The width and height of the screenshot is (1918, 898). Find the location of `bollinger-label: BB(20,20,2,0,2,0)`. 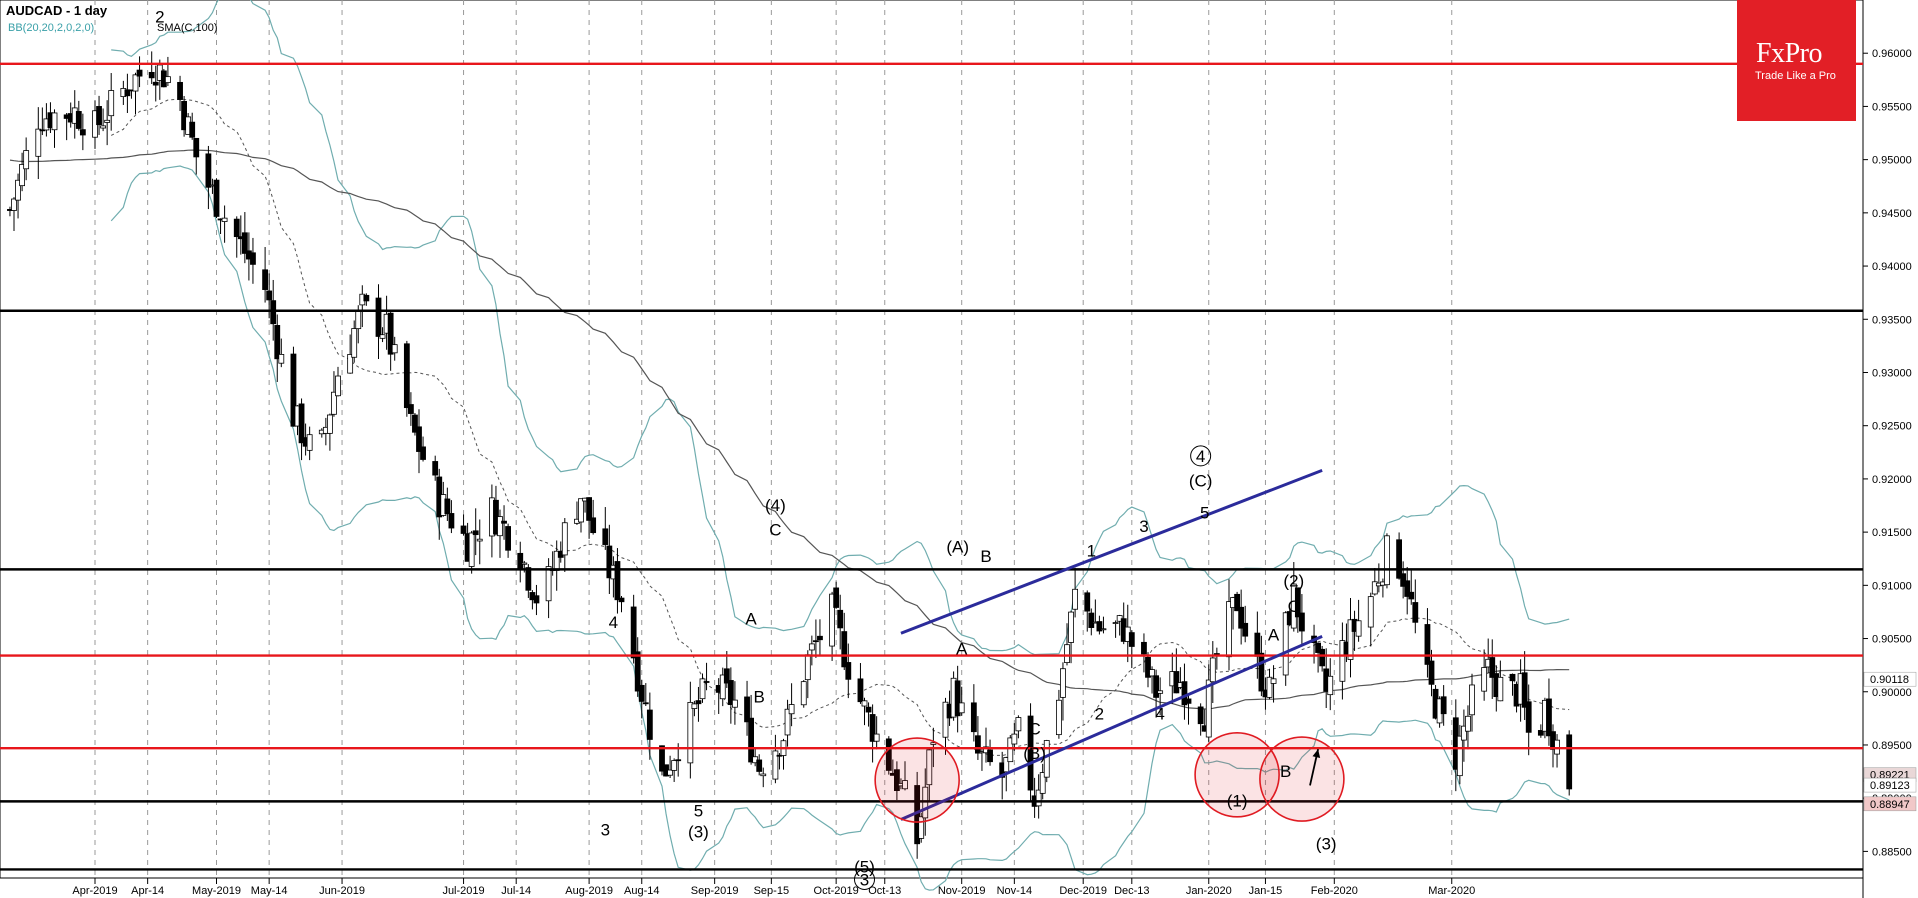

bollinger-label: BB(20,20,2,0,2,0) is located at coordinates (51, 28).